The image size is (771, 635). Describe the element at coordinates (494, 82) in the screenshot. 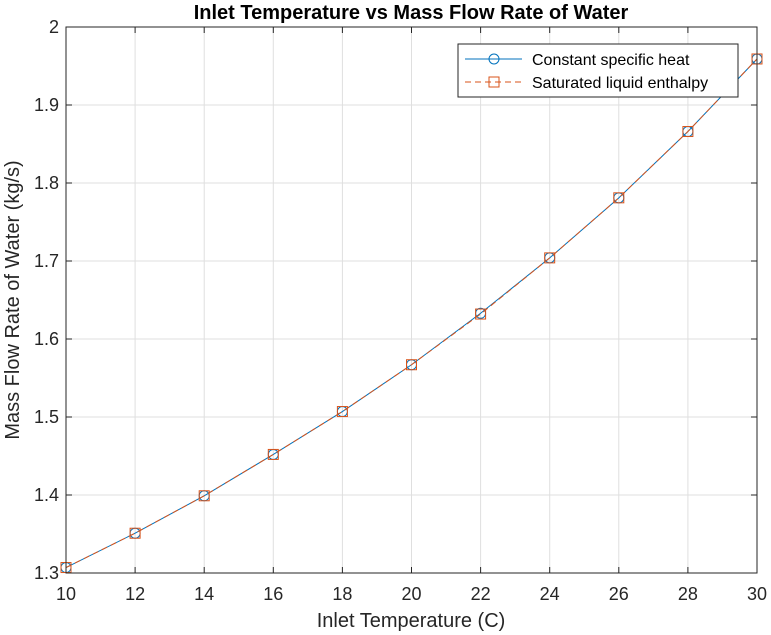

I see `legend-marker-square` at that location.